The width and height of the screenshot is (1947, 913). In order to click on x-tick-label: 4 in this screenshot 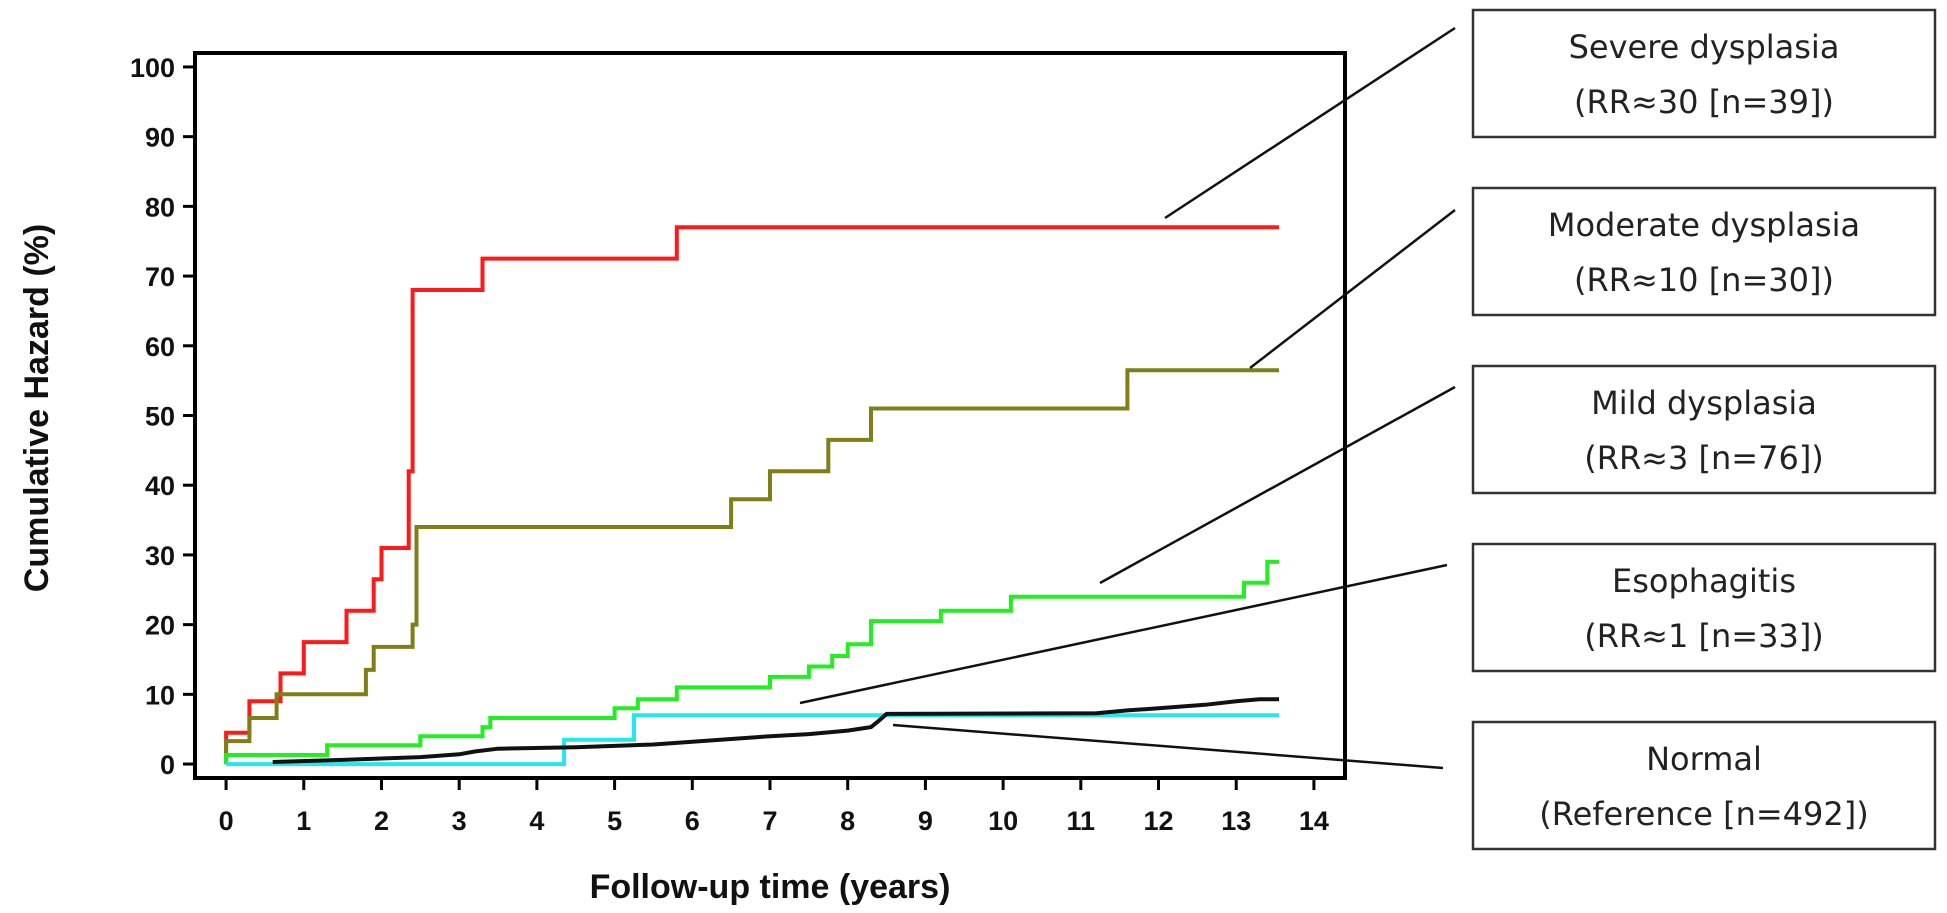, I will do `click(536, 821)`.